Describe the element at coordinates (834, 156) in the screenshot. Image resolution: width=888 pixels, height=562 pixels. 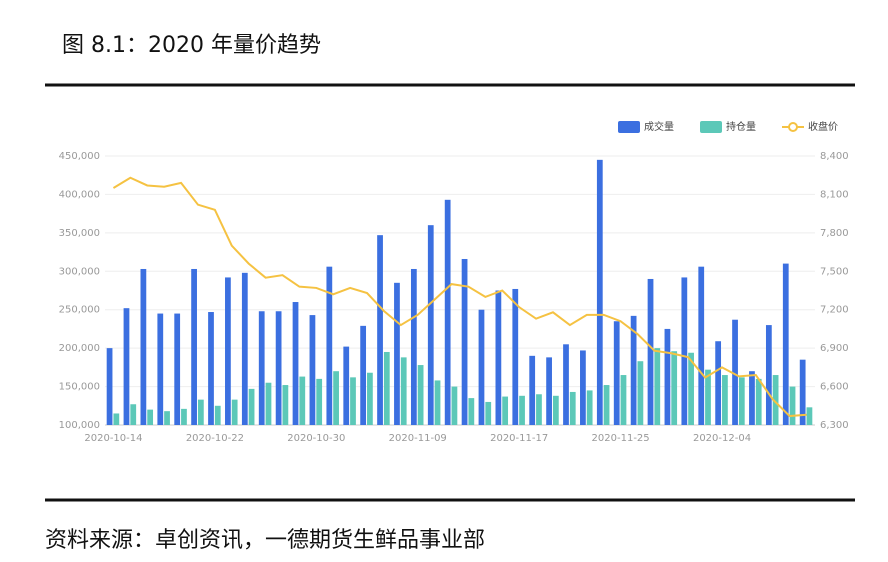
I see `y2-tick-label: 8,400` at that location.